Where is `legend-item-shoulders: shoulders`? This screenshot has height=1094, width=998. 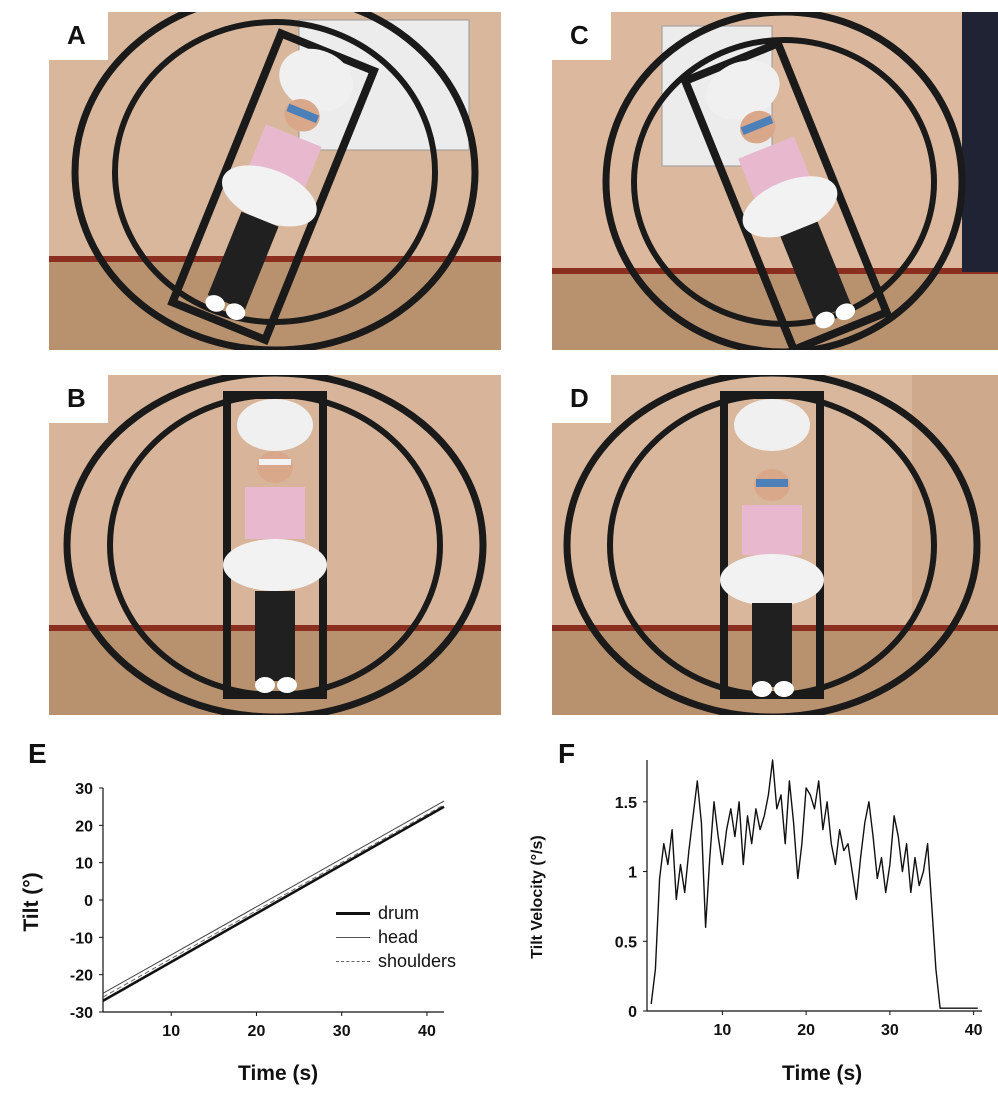 legend-item-shoulders: shoulders is located at coordinates (396, 961).